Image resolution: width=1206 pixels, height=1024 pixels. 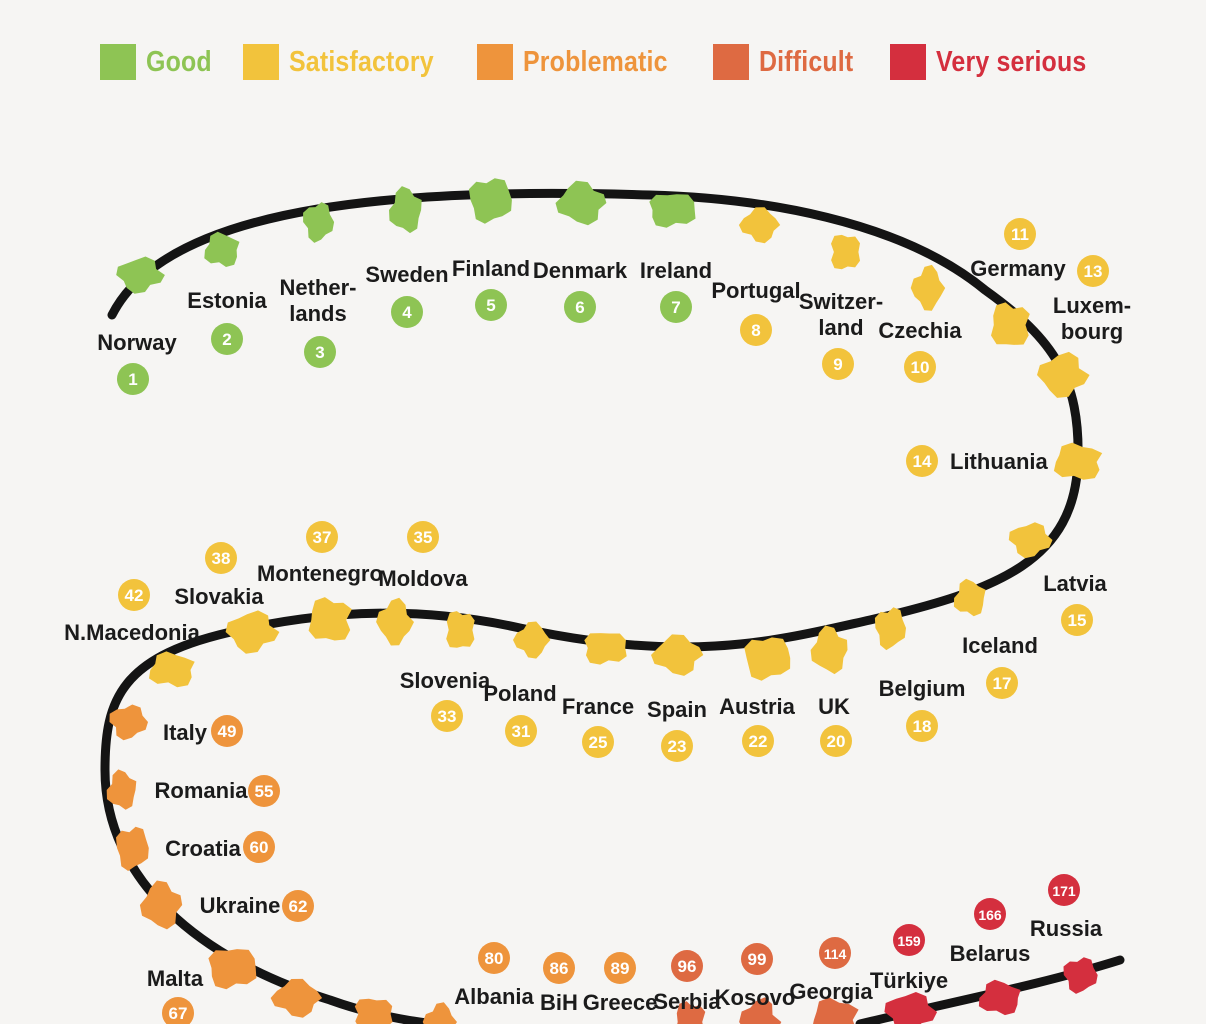 I want to click on rank-number-france: 25, so click(x=598, y=742).